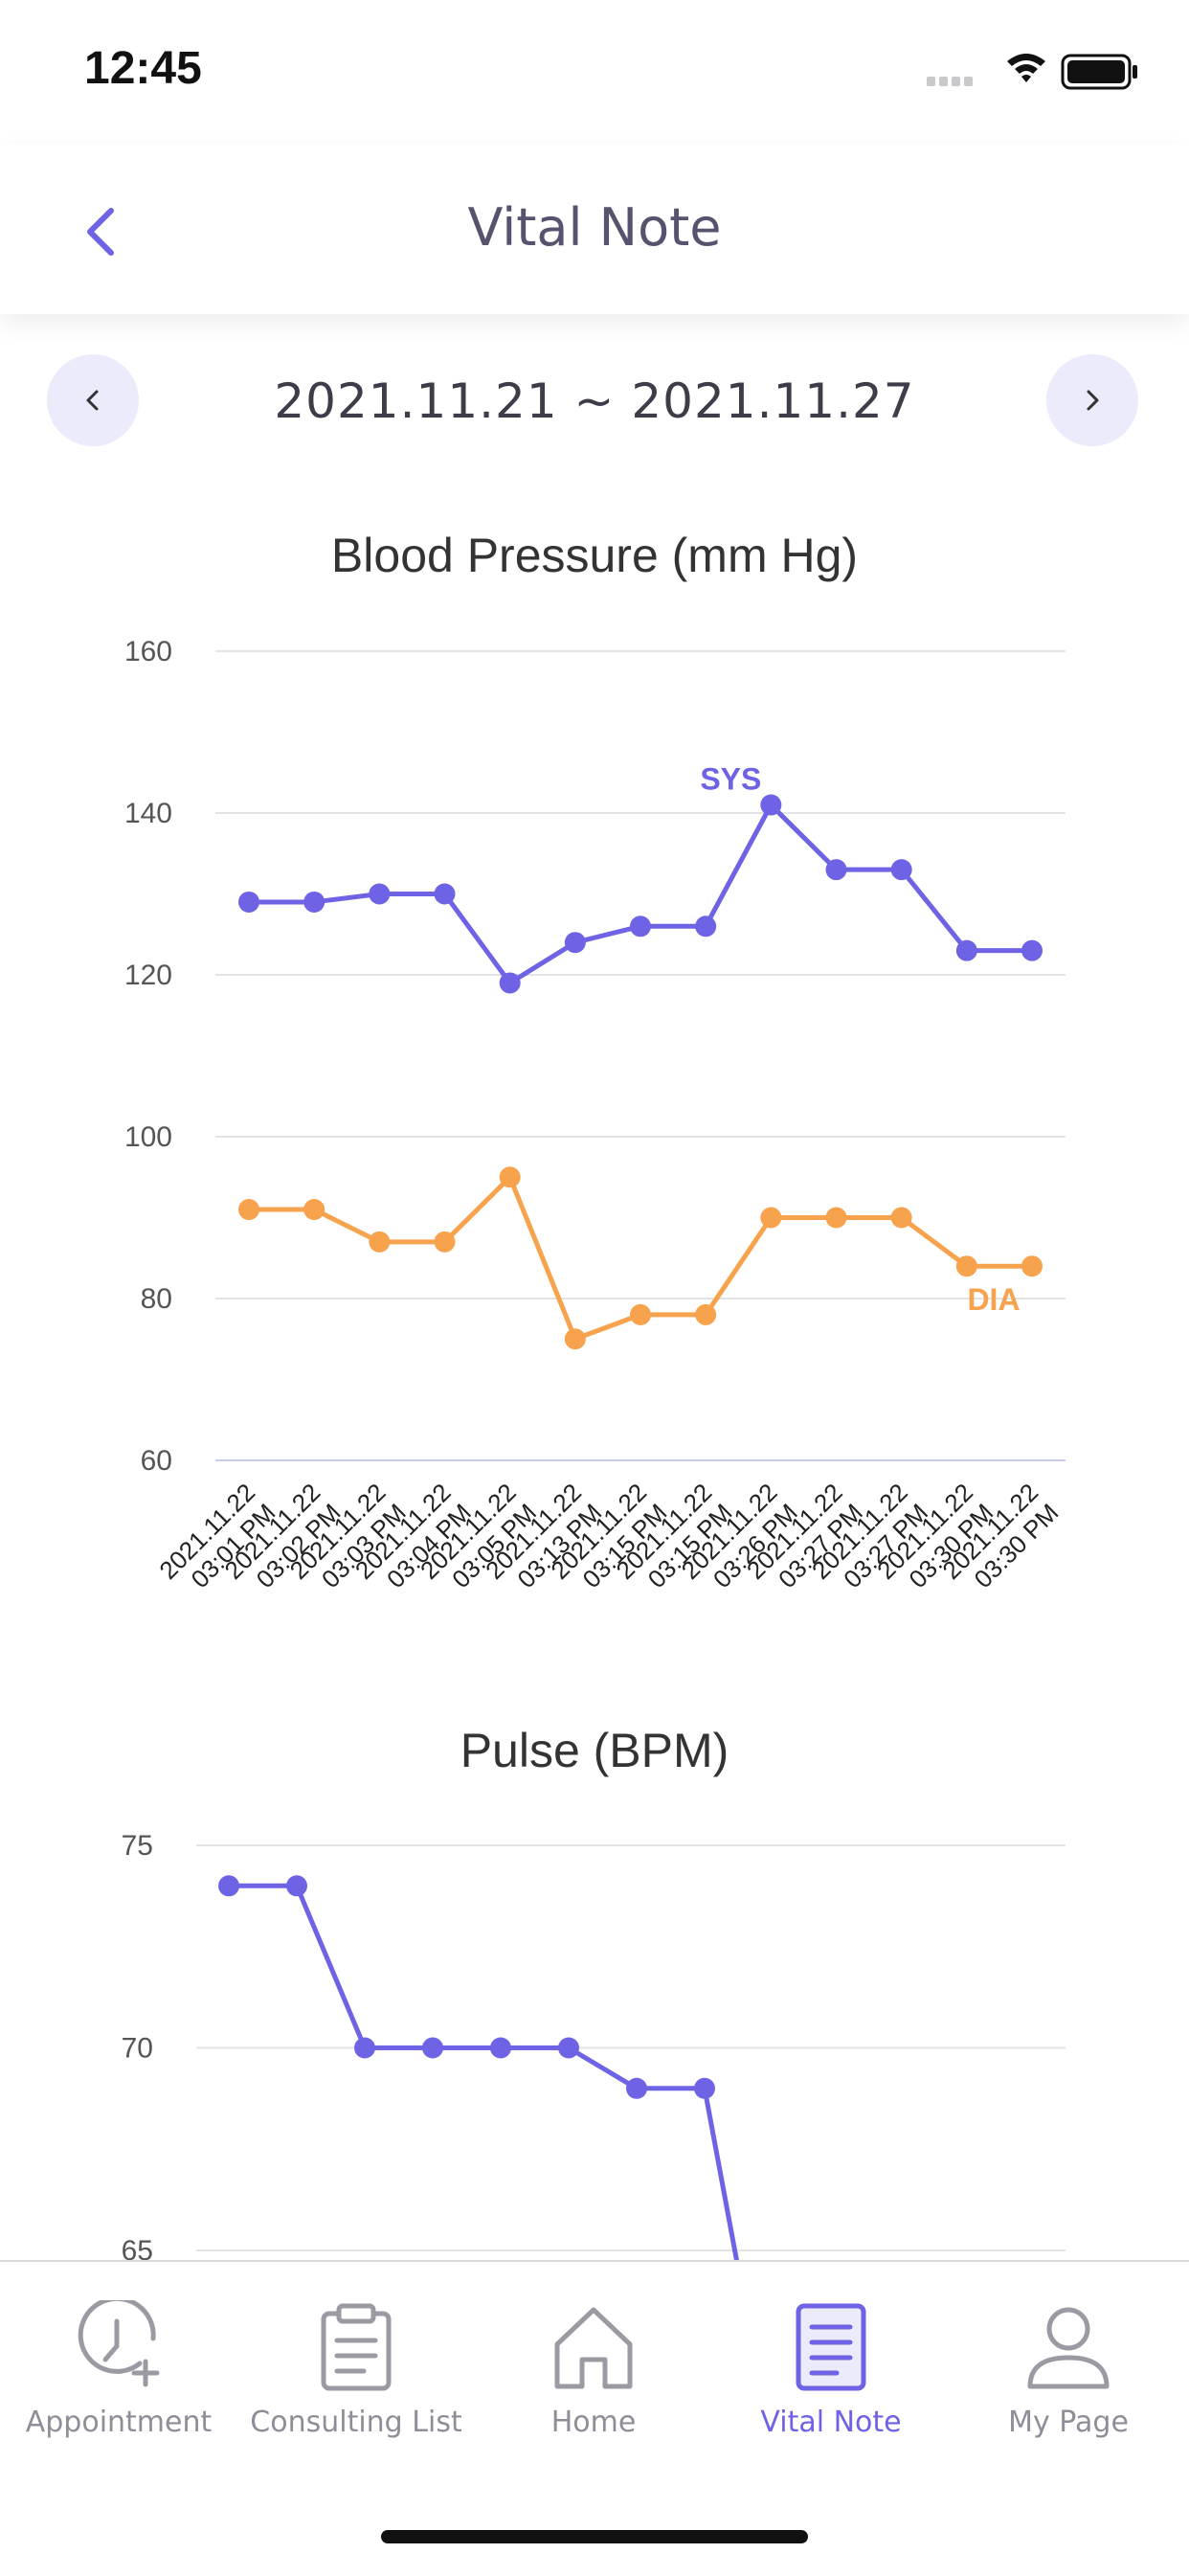  What do you see at coordinates (148, 975) in the screenshot?
I see `y-tick-label: 120` at bounding box center [148, 975].